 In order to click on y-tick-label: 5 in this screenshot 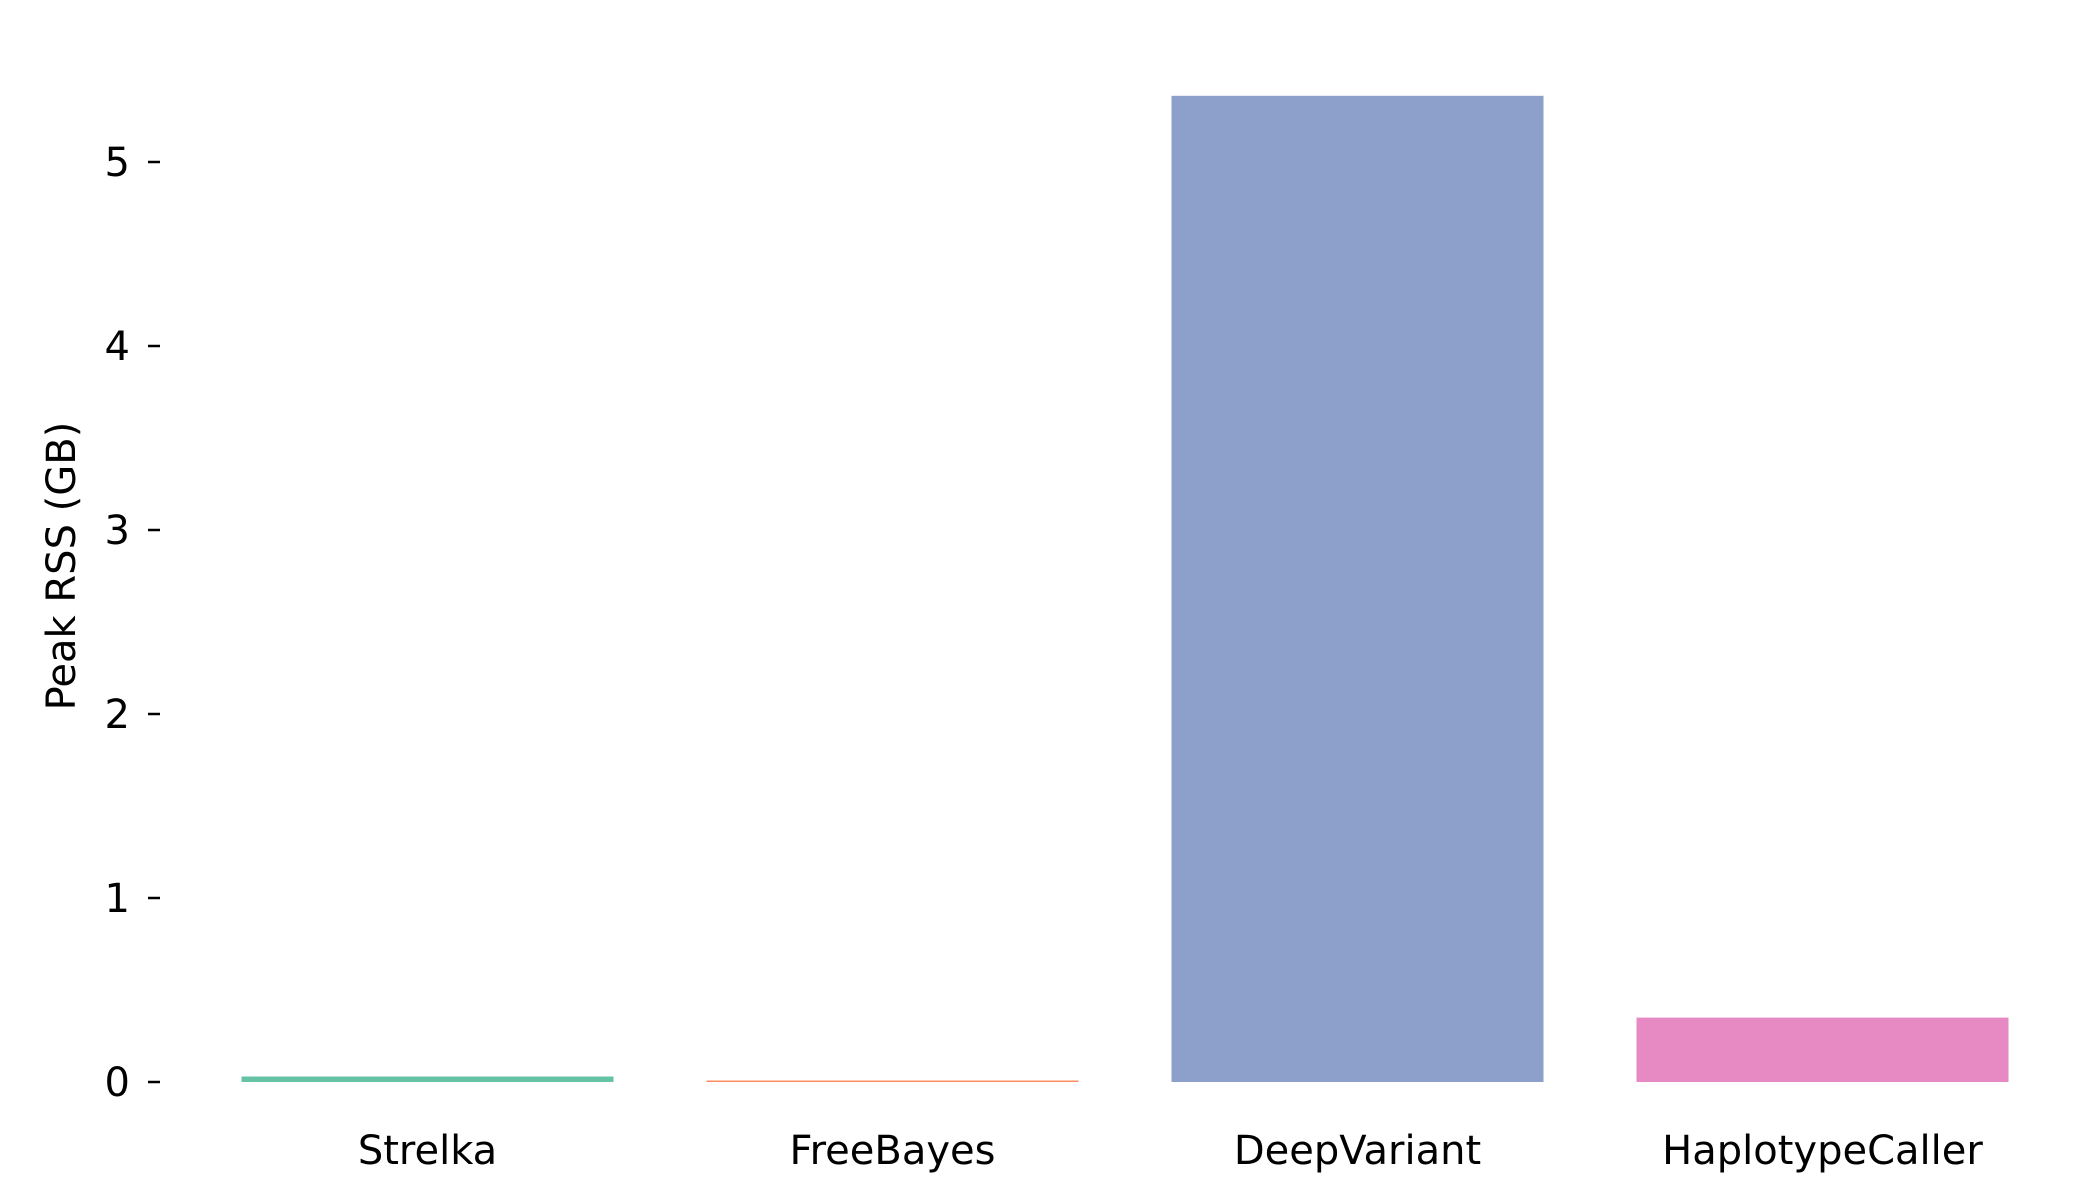, I will do `click(117, 163)`.